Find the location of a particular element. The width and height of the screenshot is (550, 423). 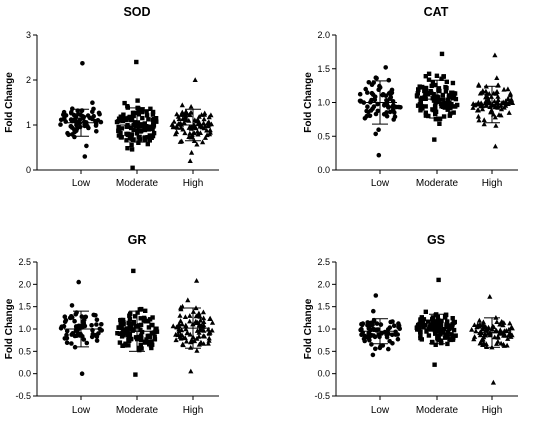

panel-title: SOD is located at coordinates (136, 12).